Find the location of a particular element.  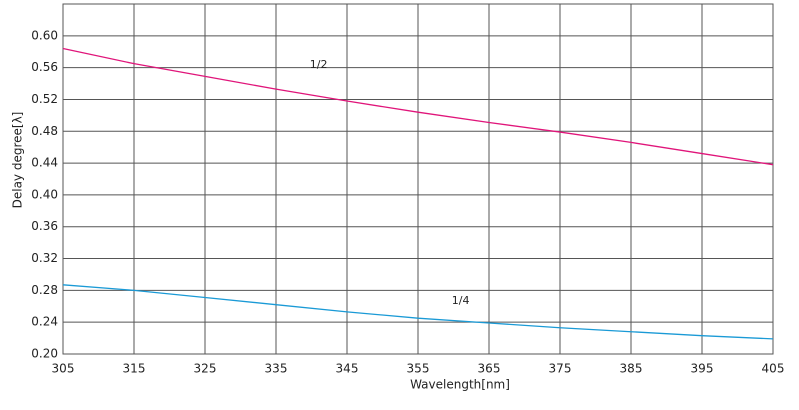

y-tick-label: 0.20 is located at coordinates (44, 354).